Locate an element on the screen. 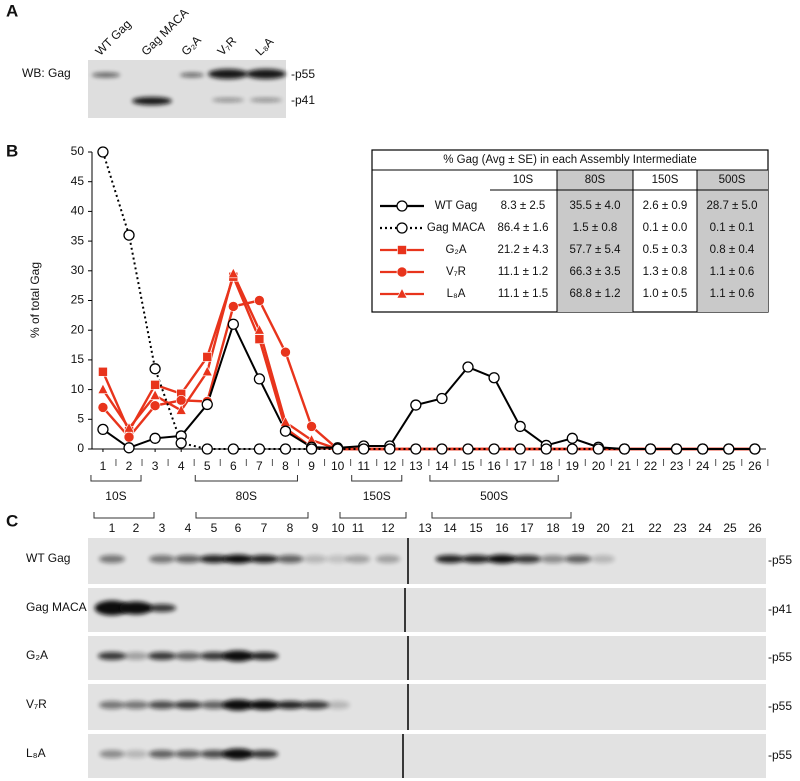 The image size is (800, 781). lane-number: 13 is located at coordinates (425, 528).